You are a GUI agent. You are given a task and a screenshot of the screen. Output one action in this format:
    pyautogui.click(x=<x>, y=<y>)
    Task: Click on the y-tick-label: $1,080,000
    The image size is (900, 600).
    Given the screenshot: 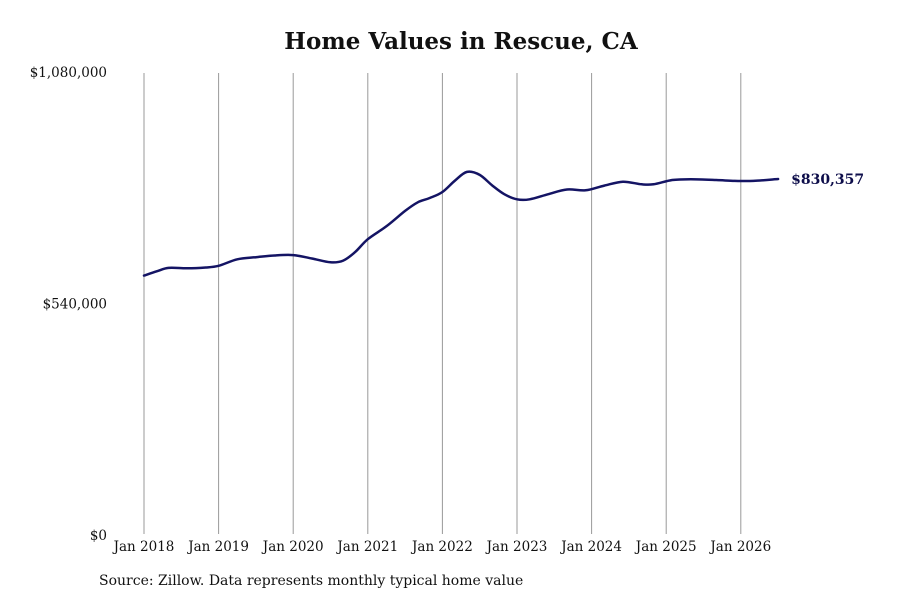 What is the action you would take?
    pyautogui.click(x=68, y=73)
    